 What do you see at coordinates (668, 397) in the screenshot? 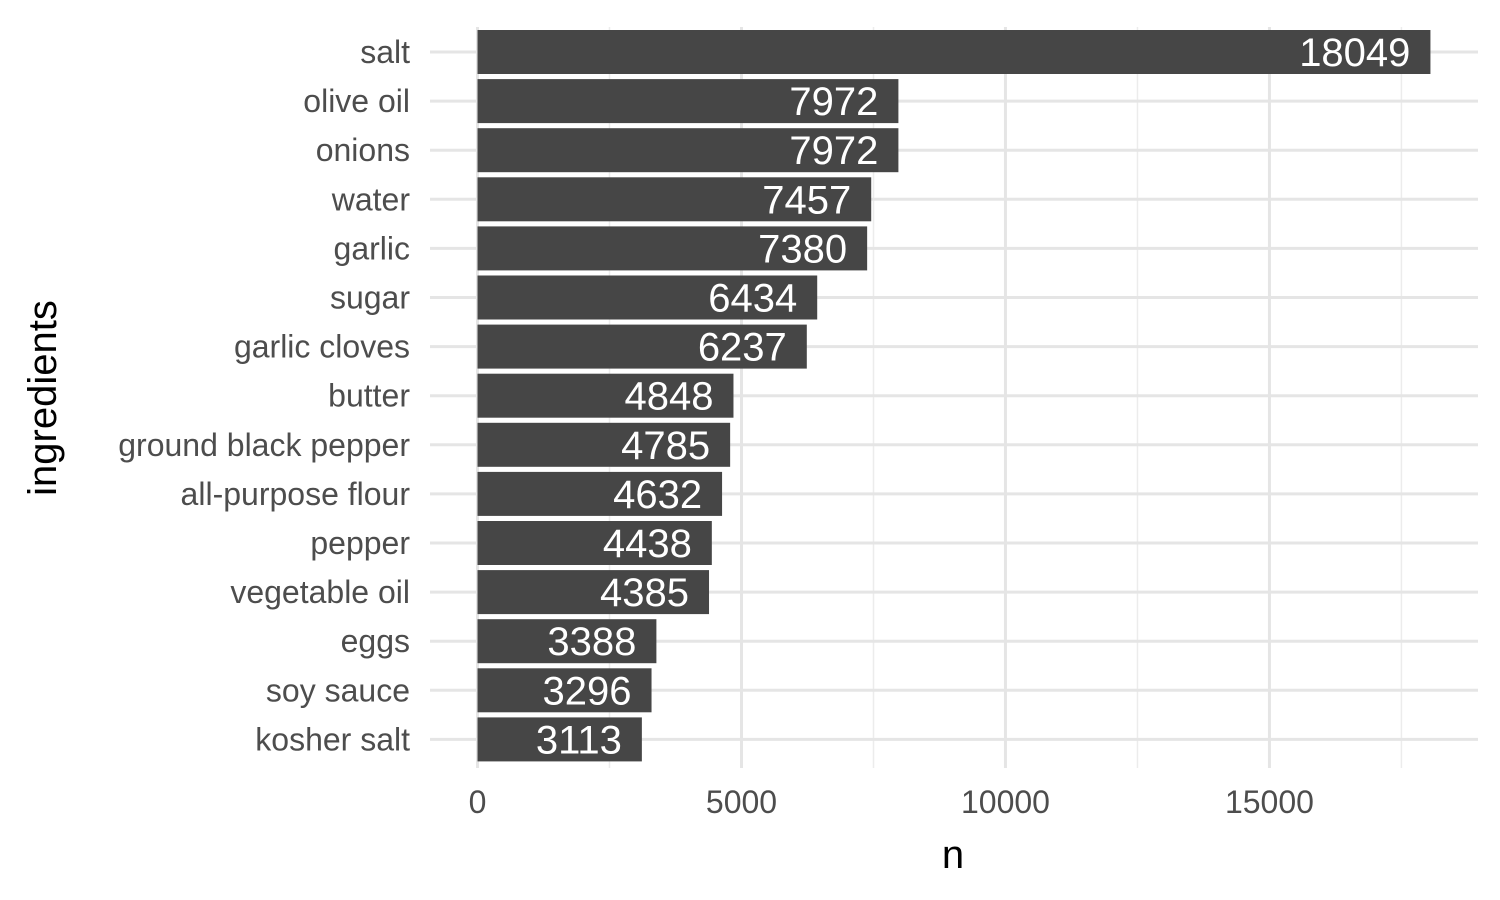
I see `data-label: 4848` at bounding box center [668, 397].